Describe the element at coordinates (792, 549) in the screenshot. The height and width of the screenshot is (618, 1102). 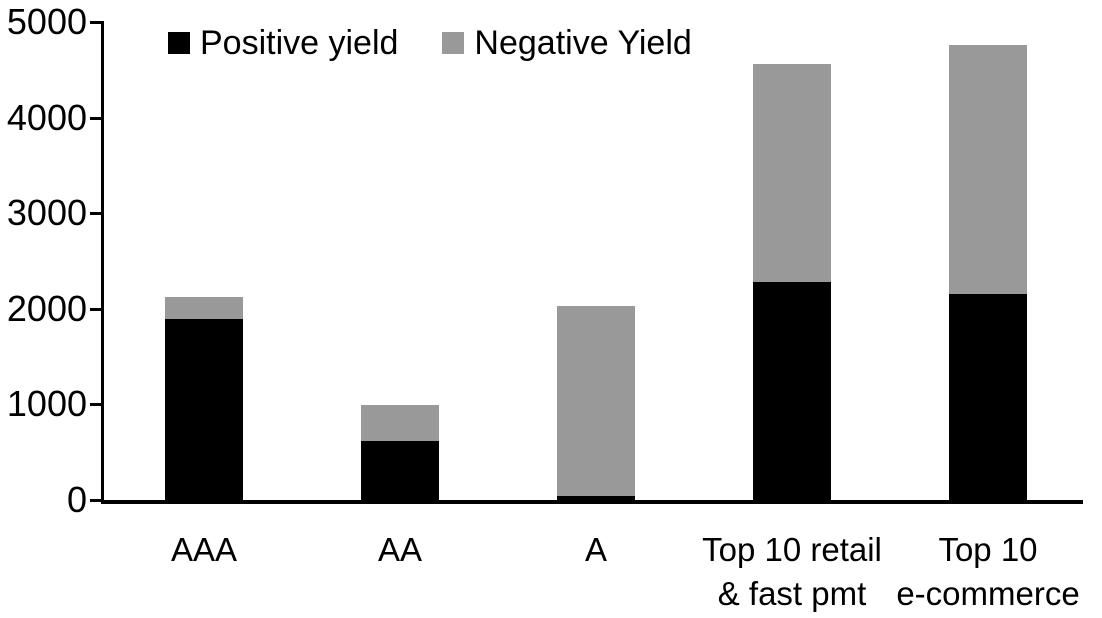
I see `x-category-label-line: Top 10 retail` at that location.